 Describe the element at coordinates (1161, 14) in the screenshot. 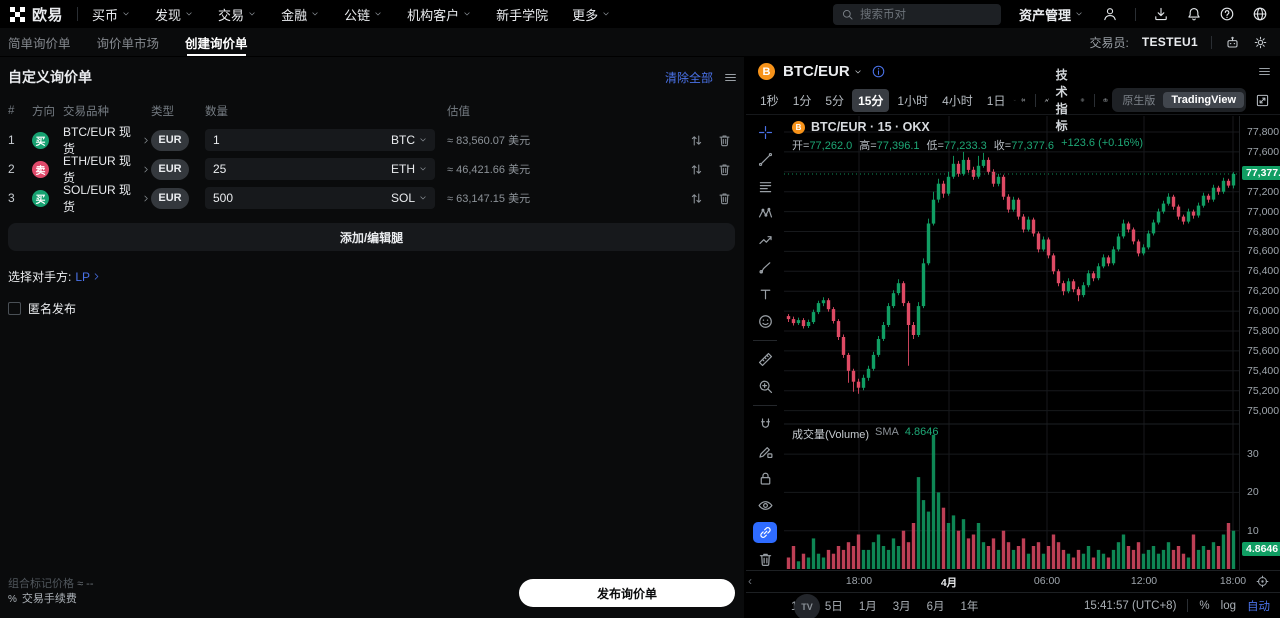

I see `download-icon` at that location.